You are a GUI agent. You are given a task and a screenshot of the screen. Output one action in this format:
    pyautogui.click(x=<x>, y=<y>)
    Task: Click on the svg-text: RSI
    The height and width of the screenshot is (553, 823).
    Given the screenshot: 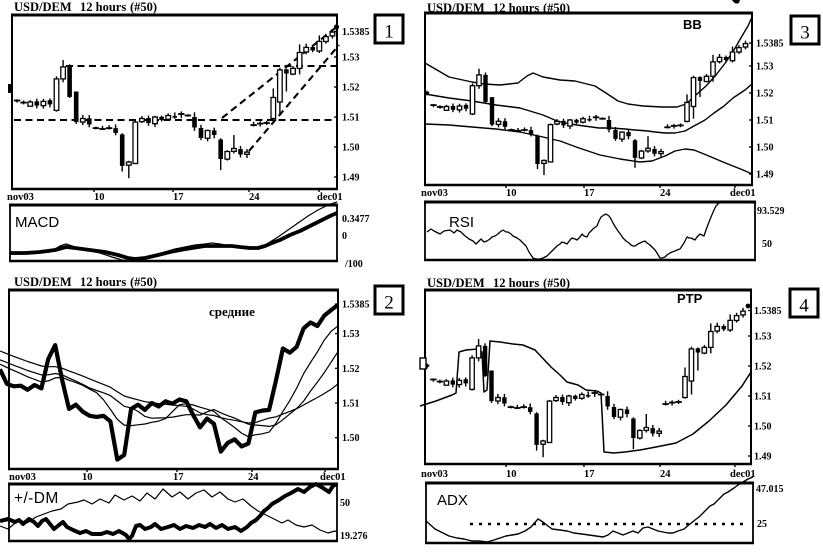 What is the action you would take?
    pyautogui.click(x=461, y=222)
    